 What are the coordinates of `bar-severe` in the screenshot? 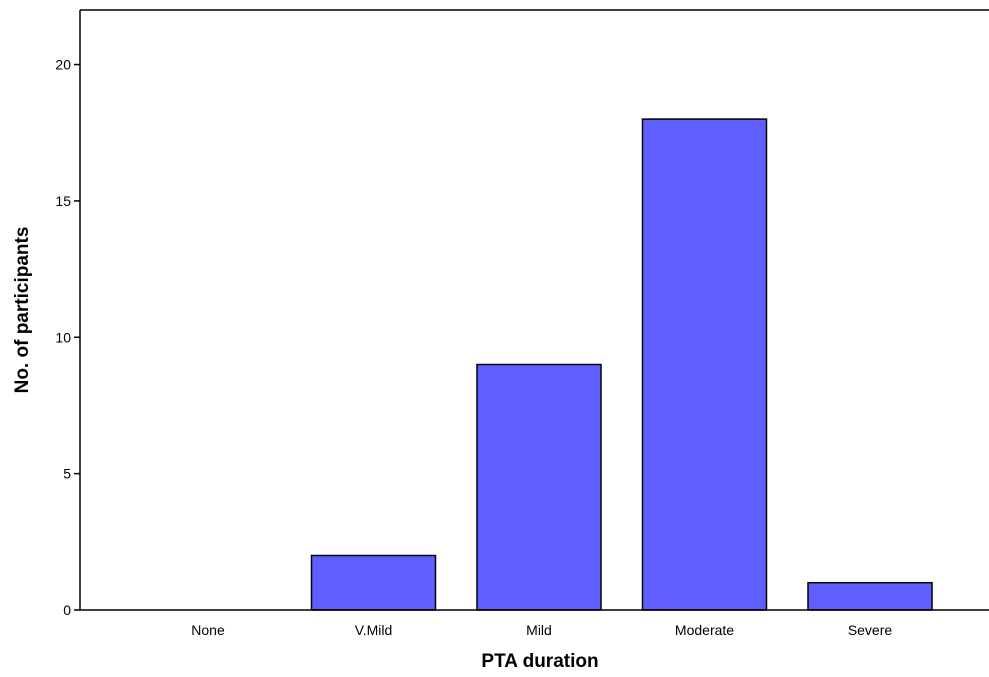 It's located at (870, 596).